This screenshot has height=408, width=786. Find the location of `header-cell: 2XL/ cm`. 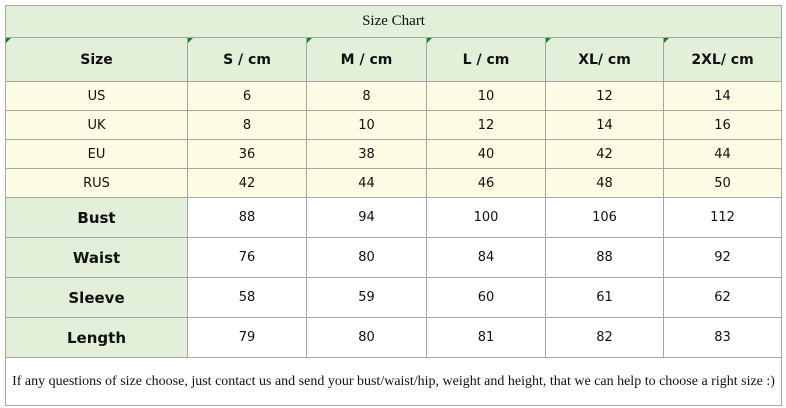

header-cell: 2XL/ cm is located at coordinates (722, 59).